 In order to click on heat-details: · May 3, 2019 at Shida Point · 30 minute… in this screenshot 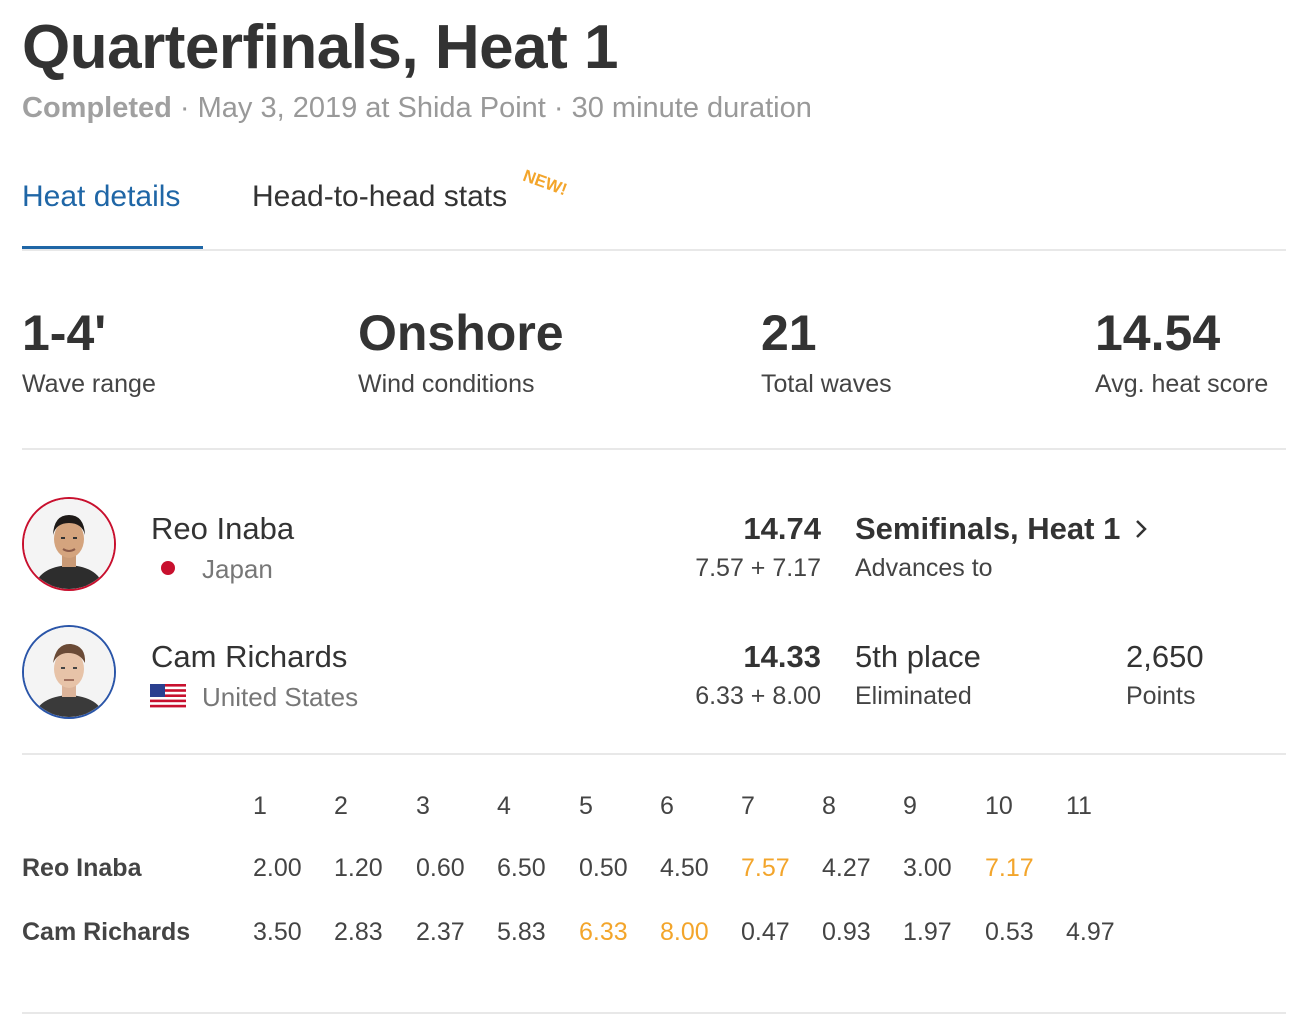, I will do `click(491, 108)`.